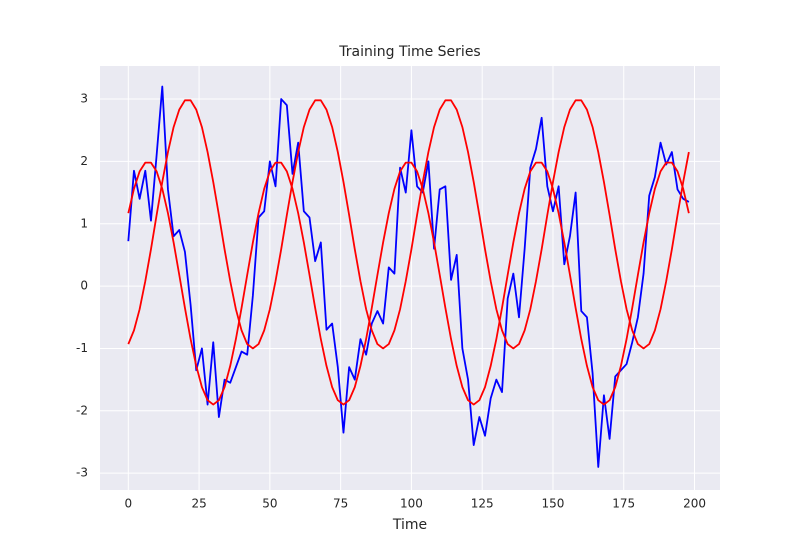  What do you see at coordinates (553, 504) in the screenshot?
I see `x-tick-label: 150` at bounding box center [553, 504].